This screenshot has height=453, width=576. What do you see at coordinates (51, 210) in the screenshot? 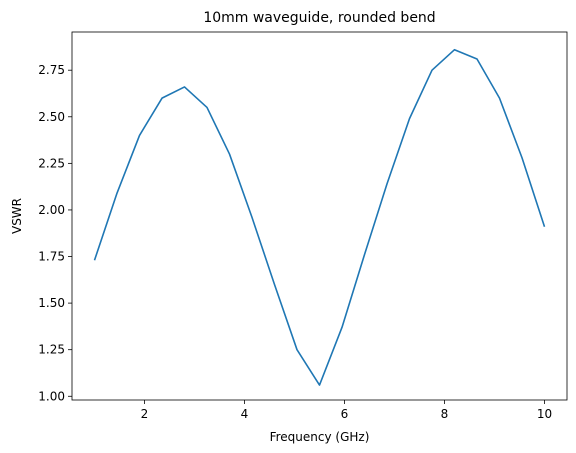
I see `y-tick-label: 2.00` at bounding box center [51, 210].